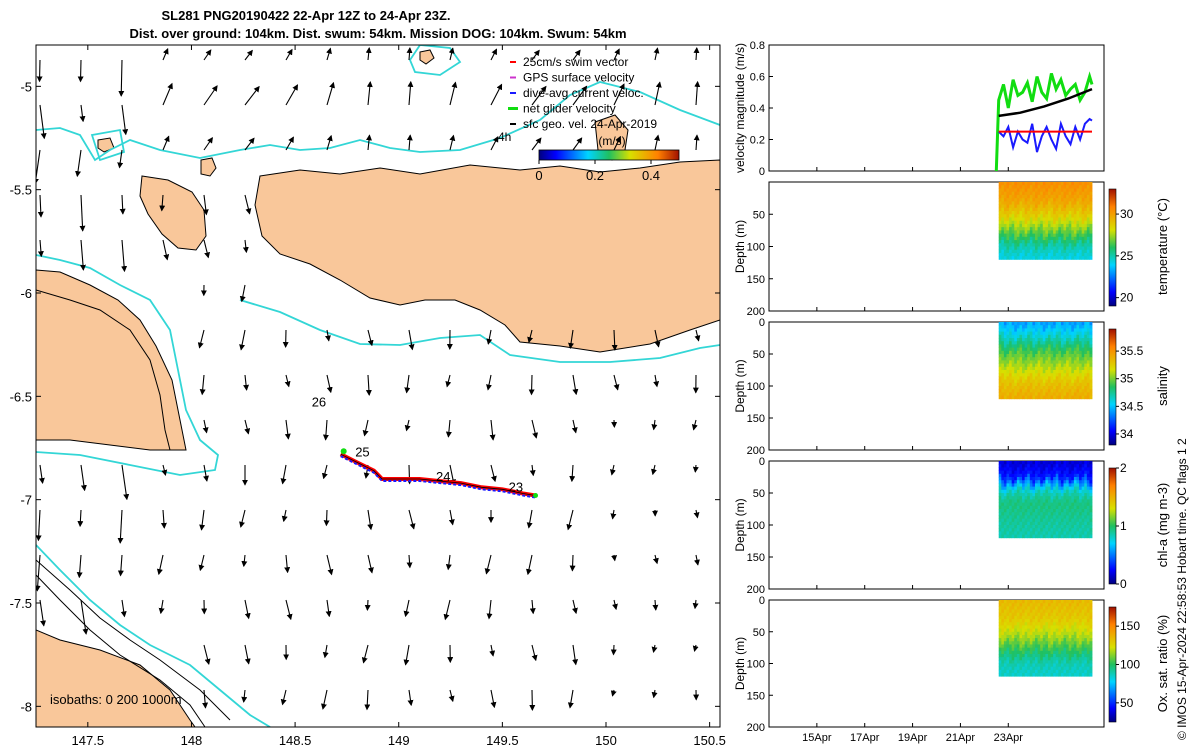 This screenshot has height=750, width=1200. Describe the element at coordinates (609, 155) in the screenshot. I see `speed-colorbar` at that location.